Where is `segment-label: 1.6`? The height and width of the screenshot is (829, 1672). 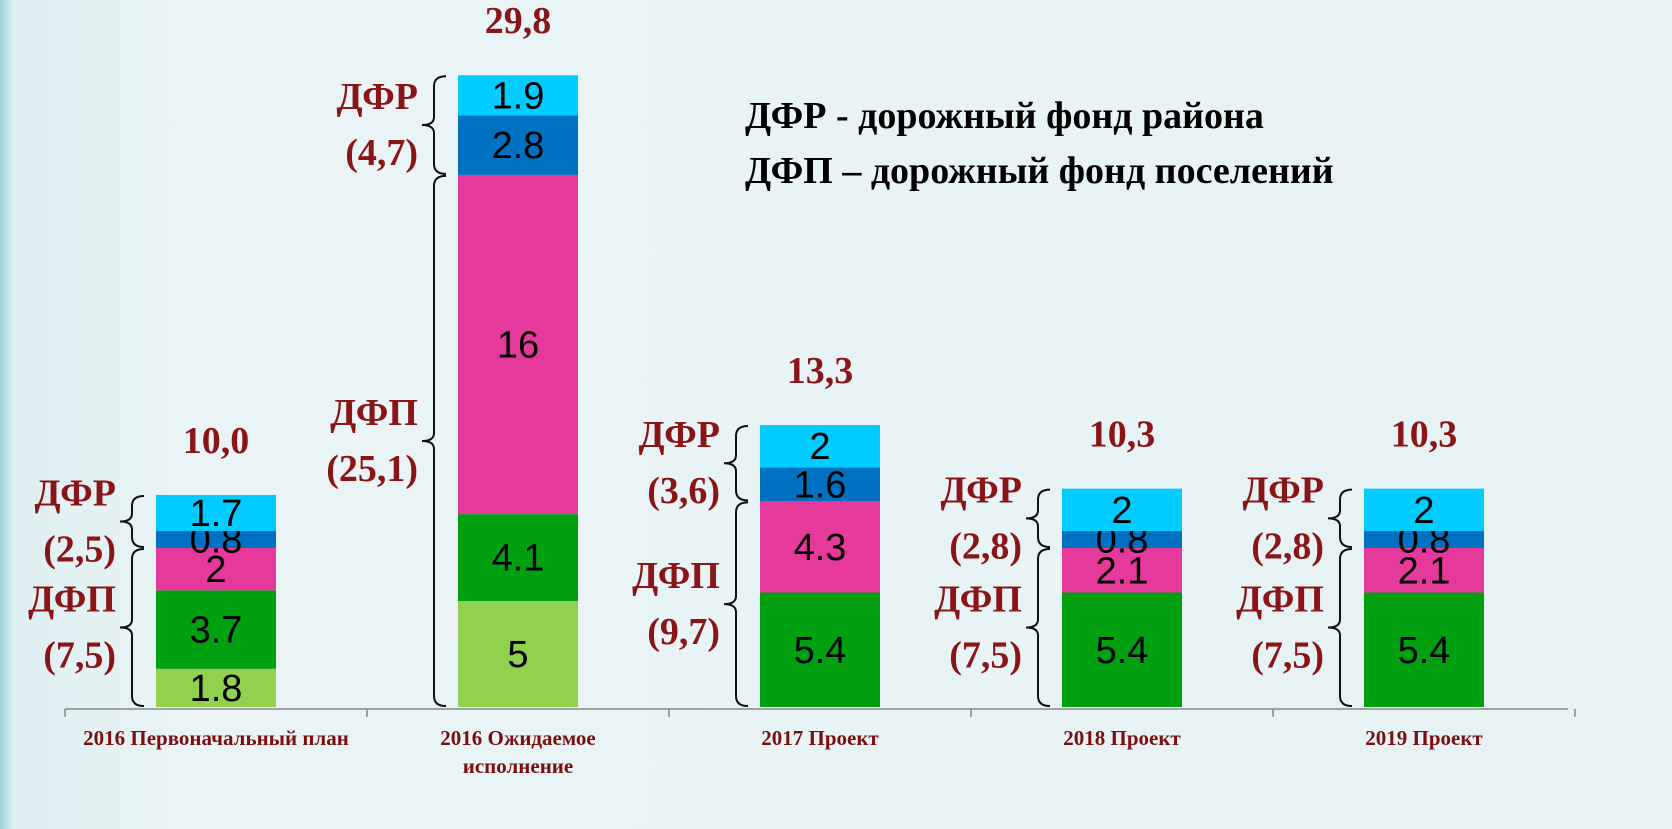
segment-label: 1.6 is located at coordinates (820, 485).